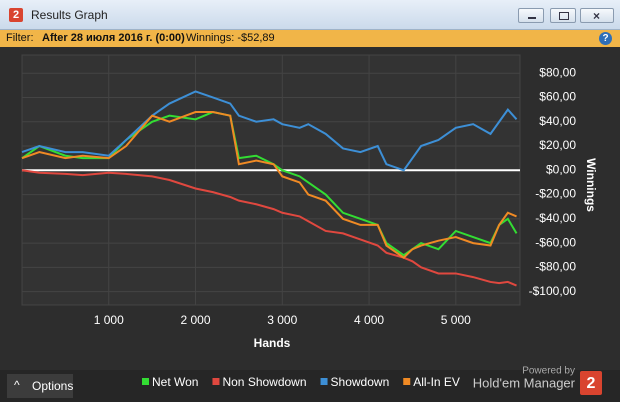  Describe the element at coordinates (557, 145) in the screenshot. I see `y-tick-label: $20,00` at that location.